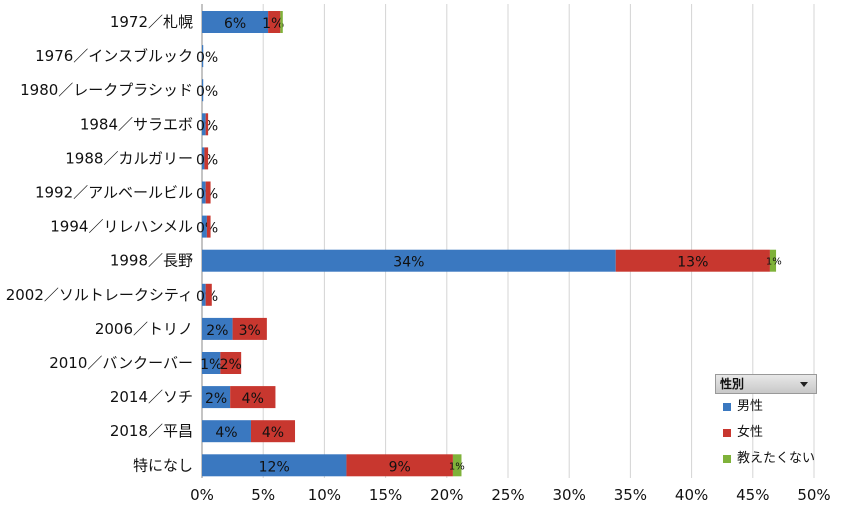 The image size is (846, 512). Describe the element at coordinates (129, 158) in the screenshot. I see `category-label: 1988／カルガリー` at that location.